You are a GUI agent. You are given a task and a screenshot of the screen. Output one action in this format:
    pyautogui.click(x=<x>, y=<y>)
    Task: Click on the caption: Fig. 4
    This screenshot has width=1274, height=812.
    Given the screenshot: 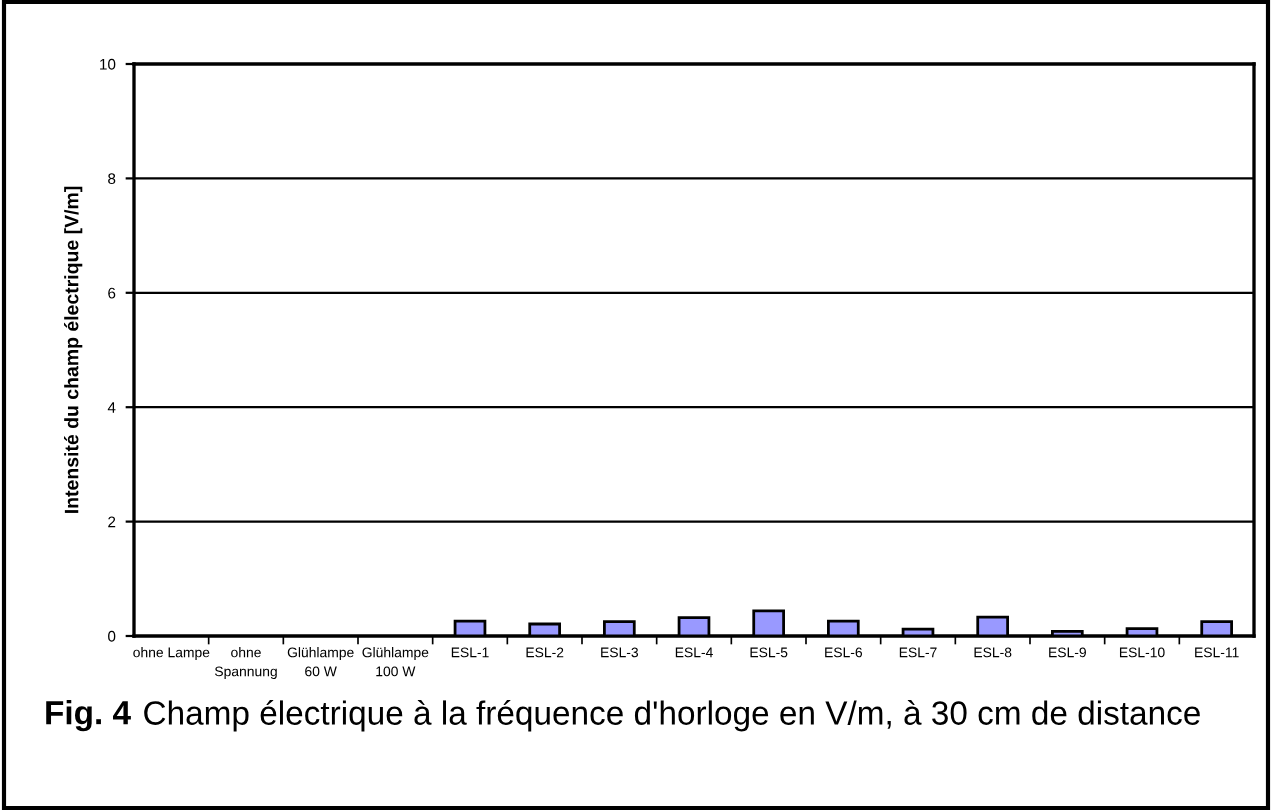 What is the action you would take?
    pyautogui.click(x=88, y=716)
    